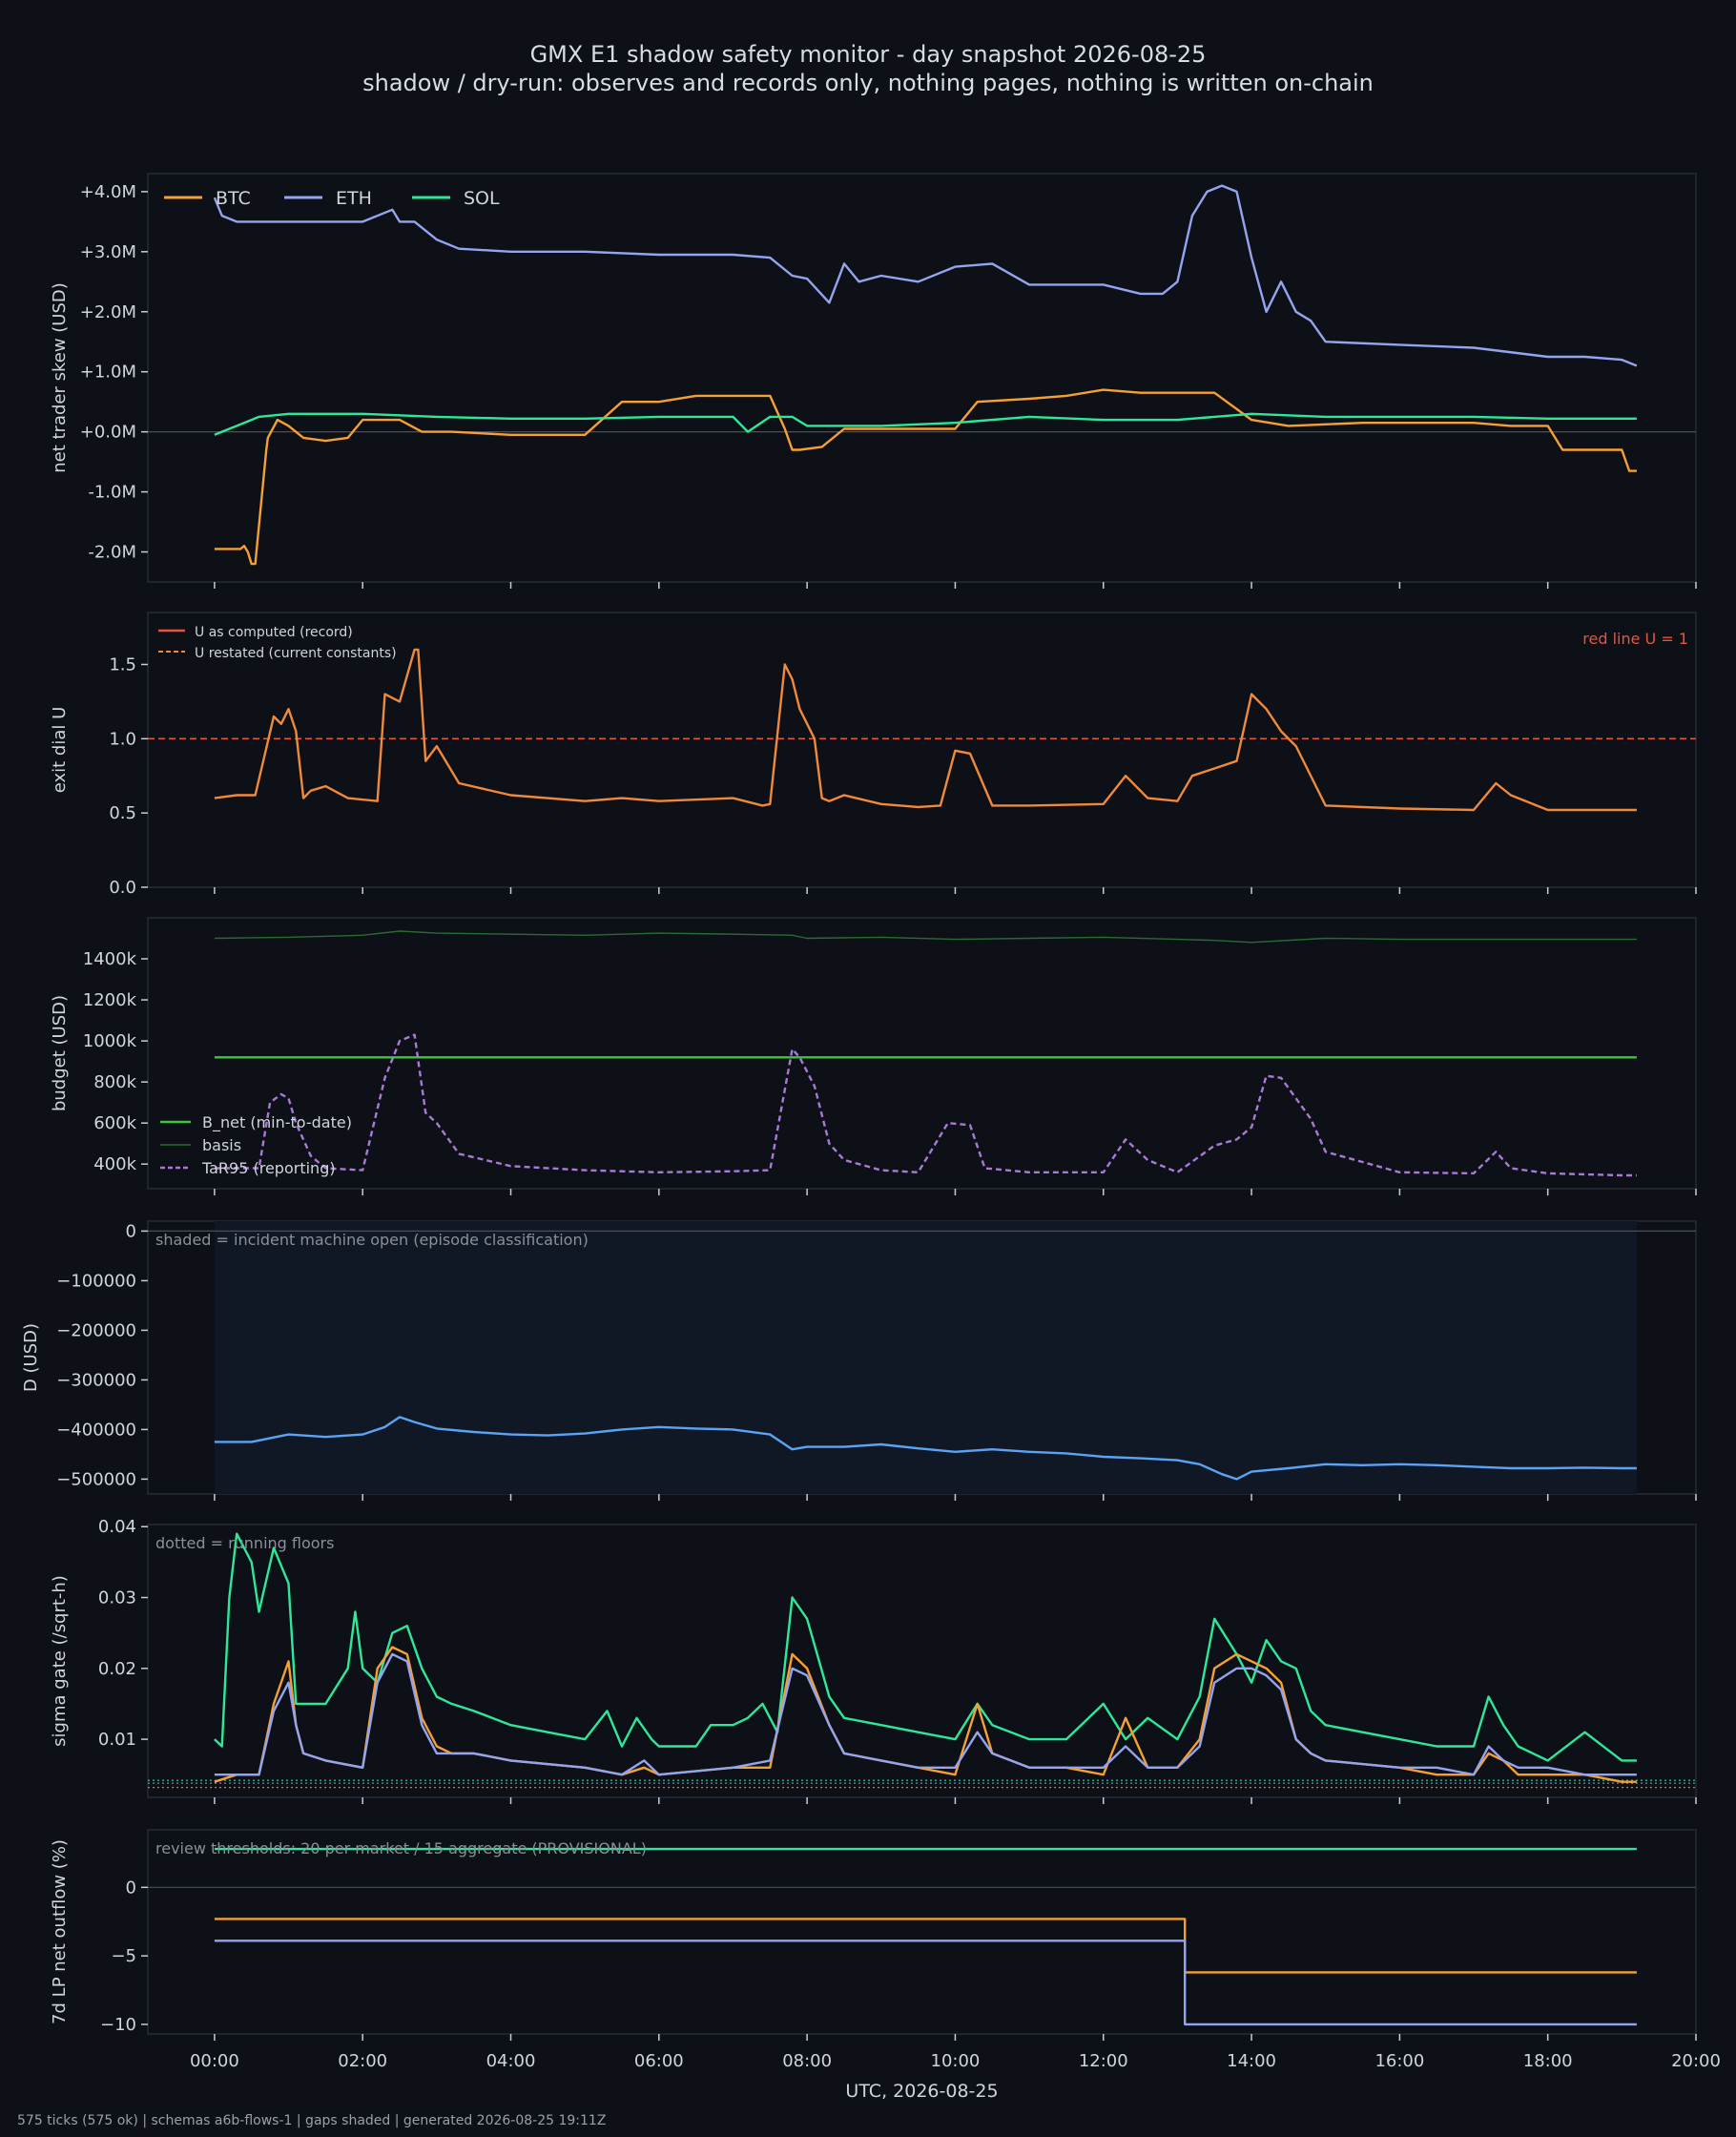 Image resolution: width=1736 pixels, height=2137 pixels. Describe the element at coordinates (925, 424) in the screenshot. I see `series-skew-sol` at that location.